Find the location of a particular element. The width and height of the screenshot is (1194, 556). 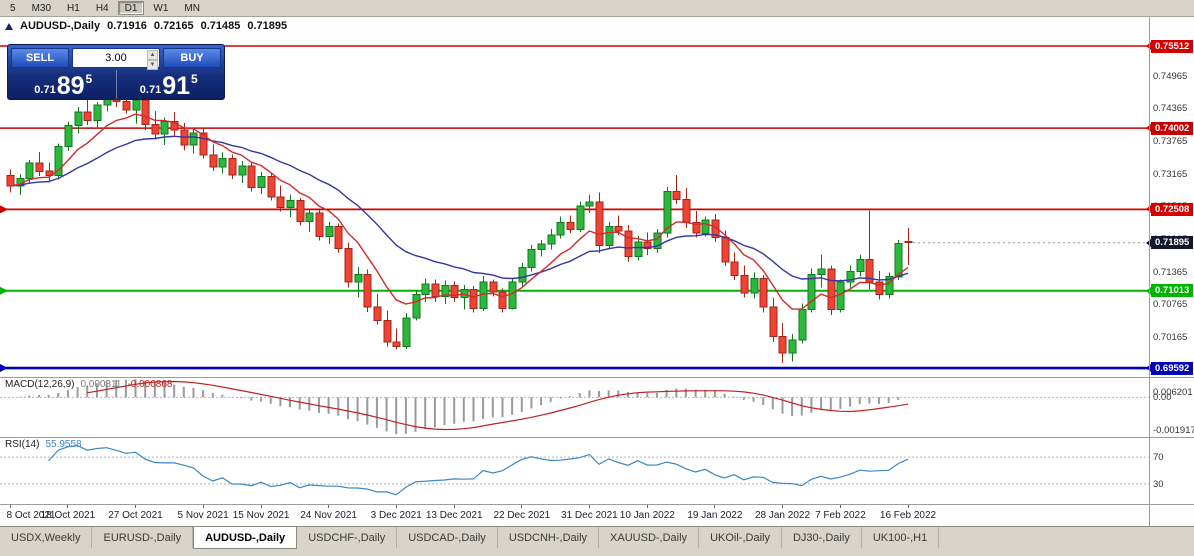

sell-price: 0.71 89 5 is located at coordinates (63, 84).